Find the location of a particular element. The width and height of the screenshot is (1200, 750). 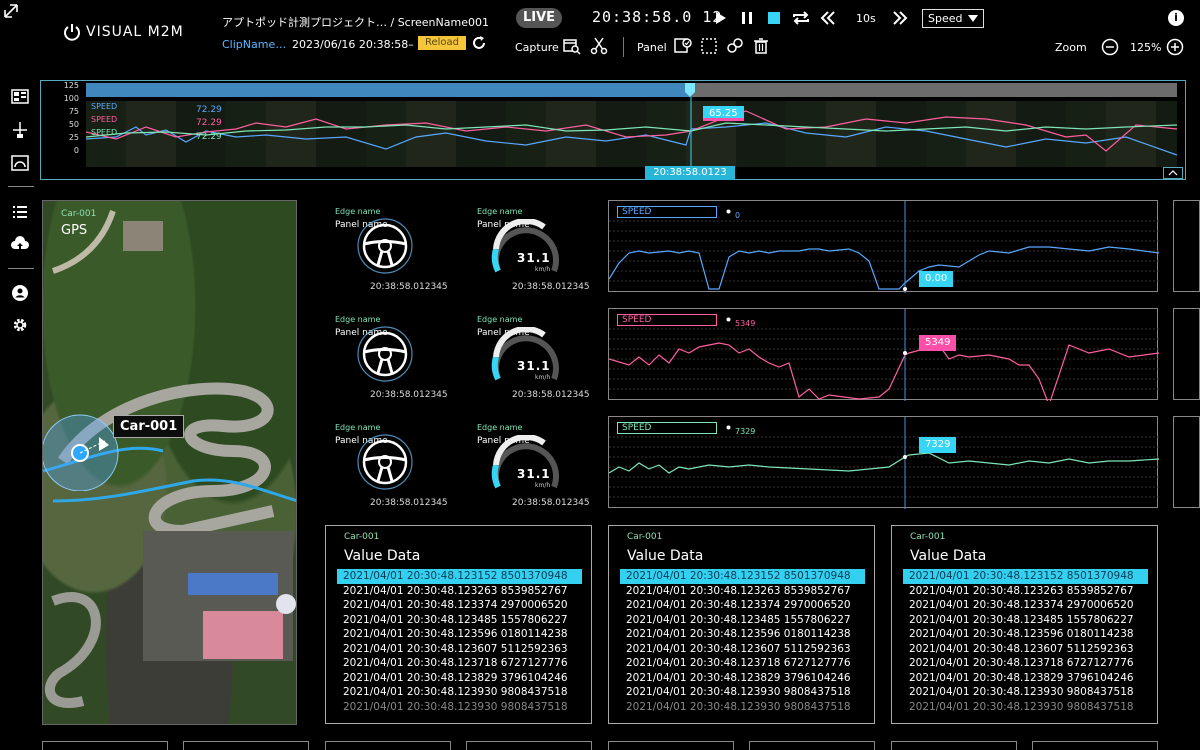

loop-button is located at coordinates (801, 18).